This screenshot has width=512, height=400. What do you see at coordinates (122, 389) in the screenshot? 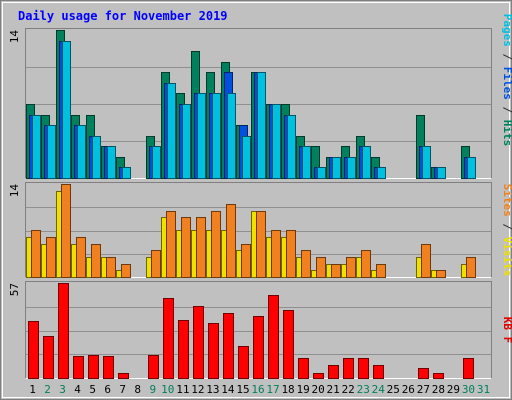
I see `x-tick-label: 7` at bounding box center [122, 389].